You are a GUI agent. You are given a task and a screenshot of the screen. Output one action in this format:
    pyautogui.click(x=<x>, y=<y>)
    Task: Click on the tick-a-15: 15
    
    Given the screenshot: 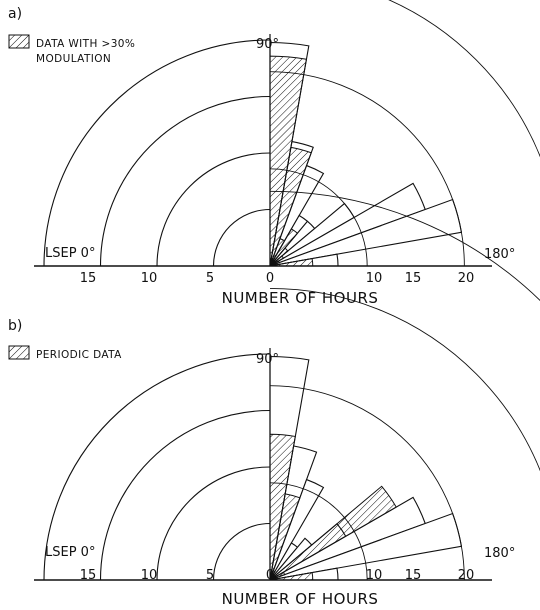 What is the action you would take?
    pyautogui.click(x=88, y=278)
    